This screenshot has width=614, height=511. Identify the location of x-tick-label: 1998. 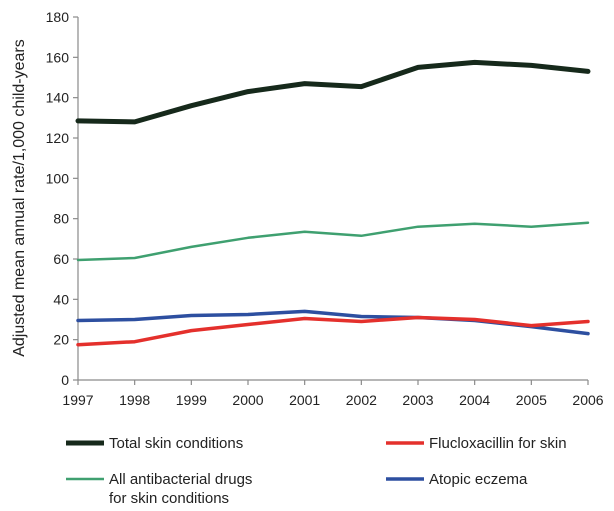
(134, 400).